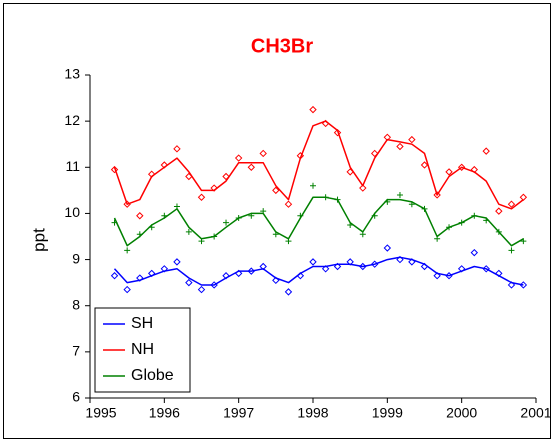 The height and width of the screenshot is (443, 555). I want to click on y-tick-label: 12, so click(72, 120).